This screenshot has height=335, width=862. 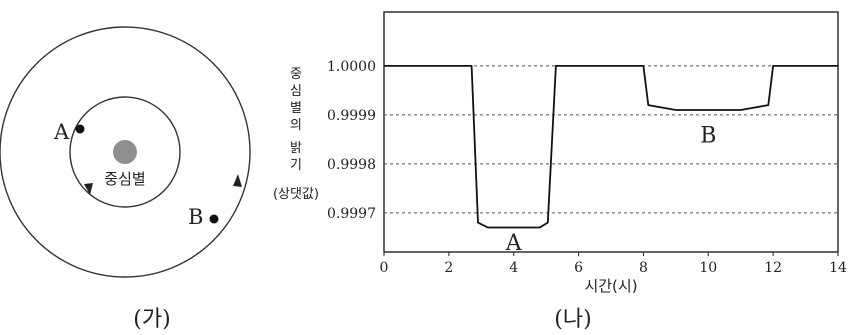 What do you see at coordinates (572, 319) in the screenshot?
I see `panel-label-na: (나)` at bounding box center [572, 319].